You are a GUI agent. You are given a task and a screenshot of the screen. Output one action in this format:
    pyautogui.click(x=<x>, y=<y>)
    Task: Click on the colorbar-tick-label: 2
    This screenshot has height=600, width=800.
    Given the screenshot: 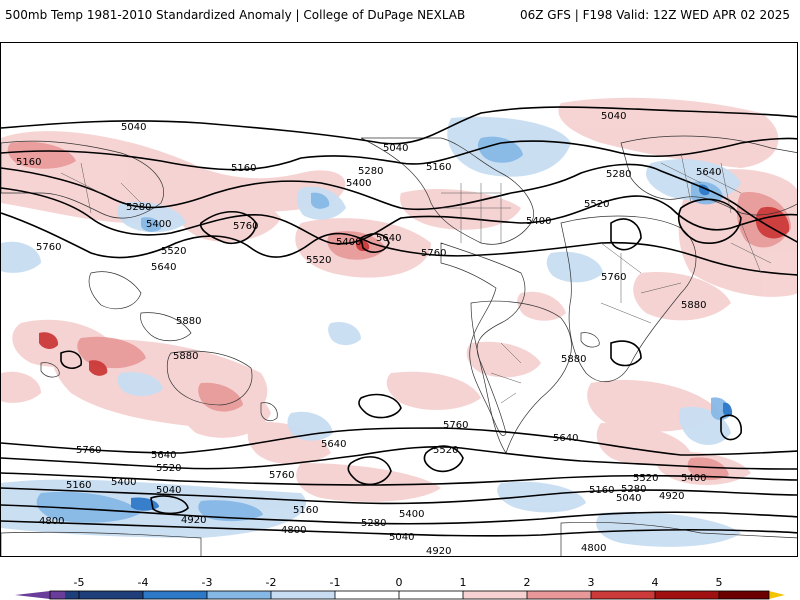 What is the action you would take?
    pyautogui.click(x=527, y=582)
    